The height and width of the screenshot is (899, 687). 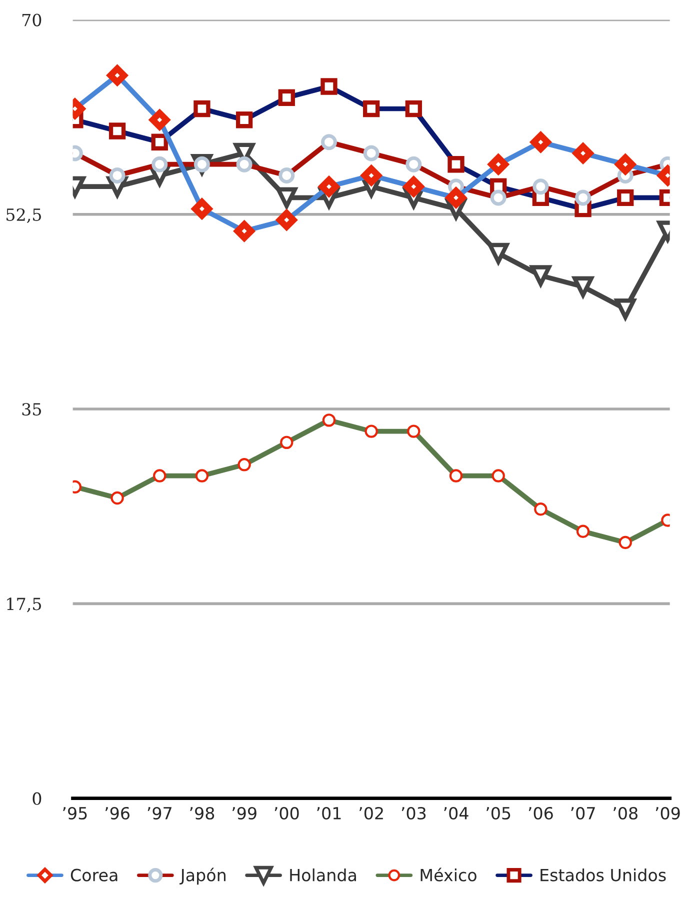 I want to click on legend-label: Corea, so click(x=94, y=875).